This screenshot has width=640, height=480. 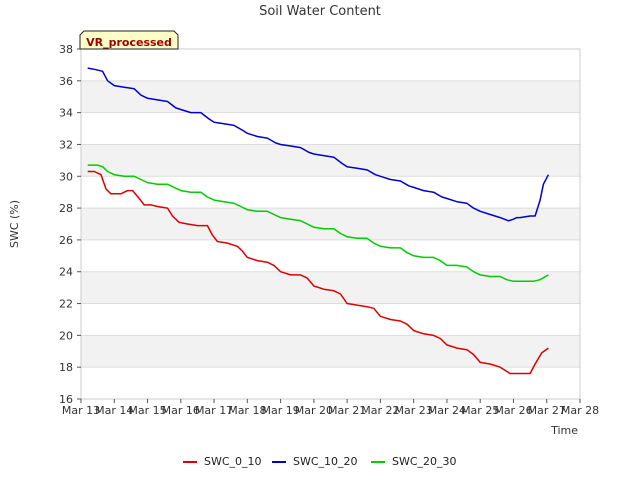 What do you see at coordinates (580, 410) in the screenshot?
I see `x-tick-label: Mar 28` at bounding box center [580, 410].